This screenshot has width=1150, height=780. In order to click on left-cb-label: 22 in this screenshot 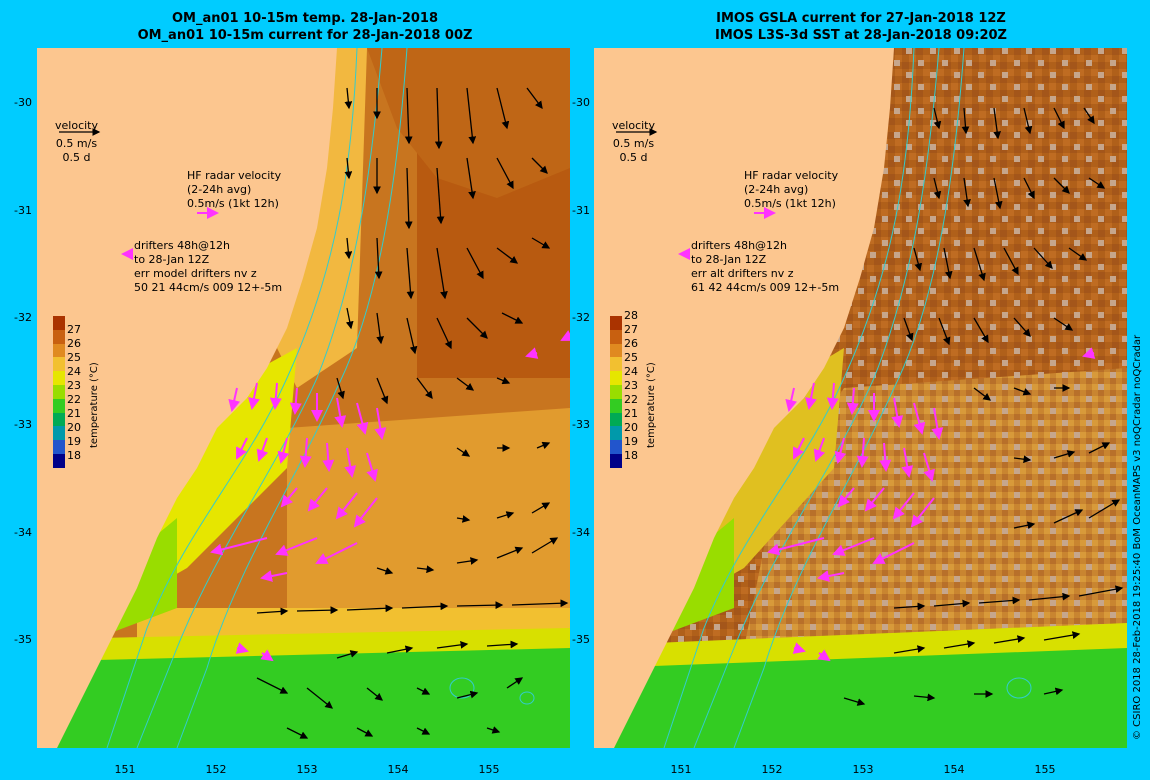, I will do `click(74, 399)`.